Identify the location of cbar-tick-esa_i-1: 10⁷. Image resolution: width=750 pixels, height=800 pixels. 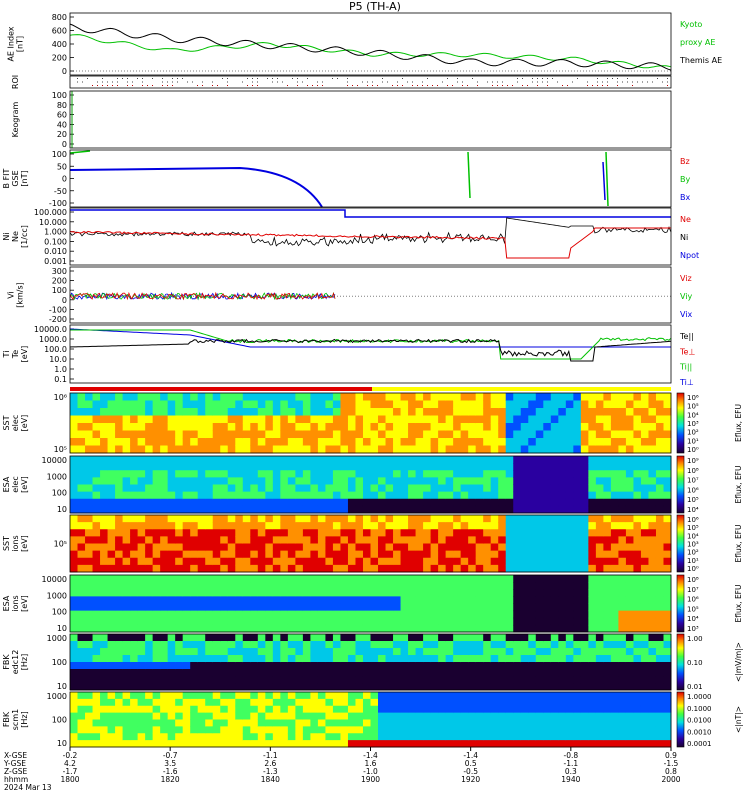
(693, 590).